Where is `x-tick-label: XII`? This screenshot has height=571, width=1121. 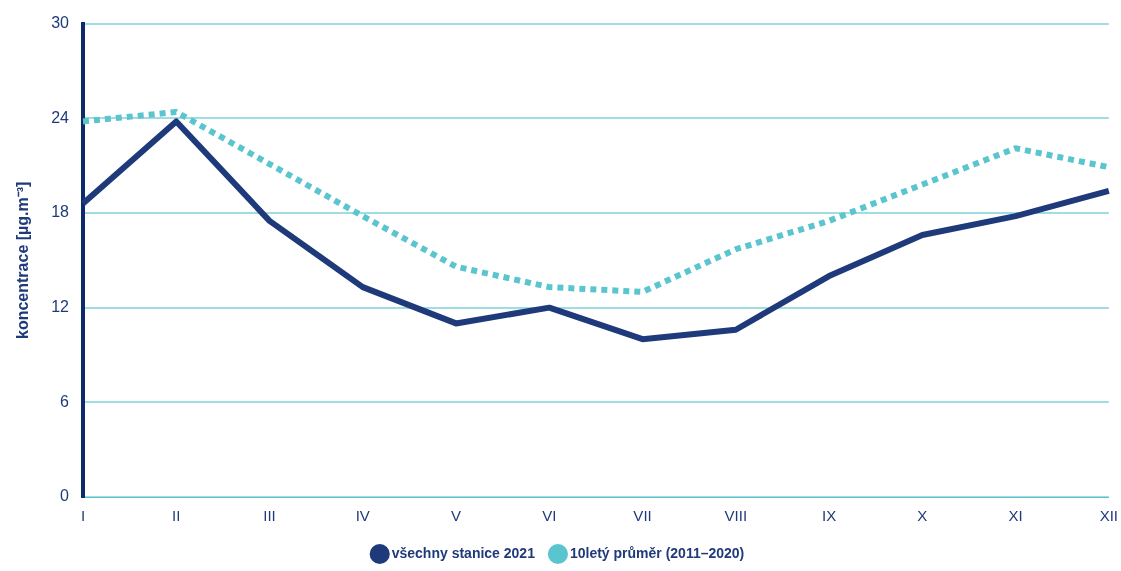
x-tick-label: XII is located at coordinates (1108, 516).